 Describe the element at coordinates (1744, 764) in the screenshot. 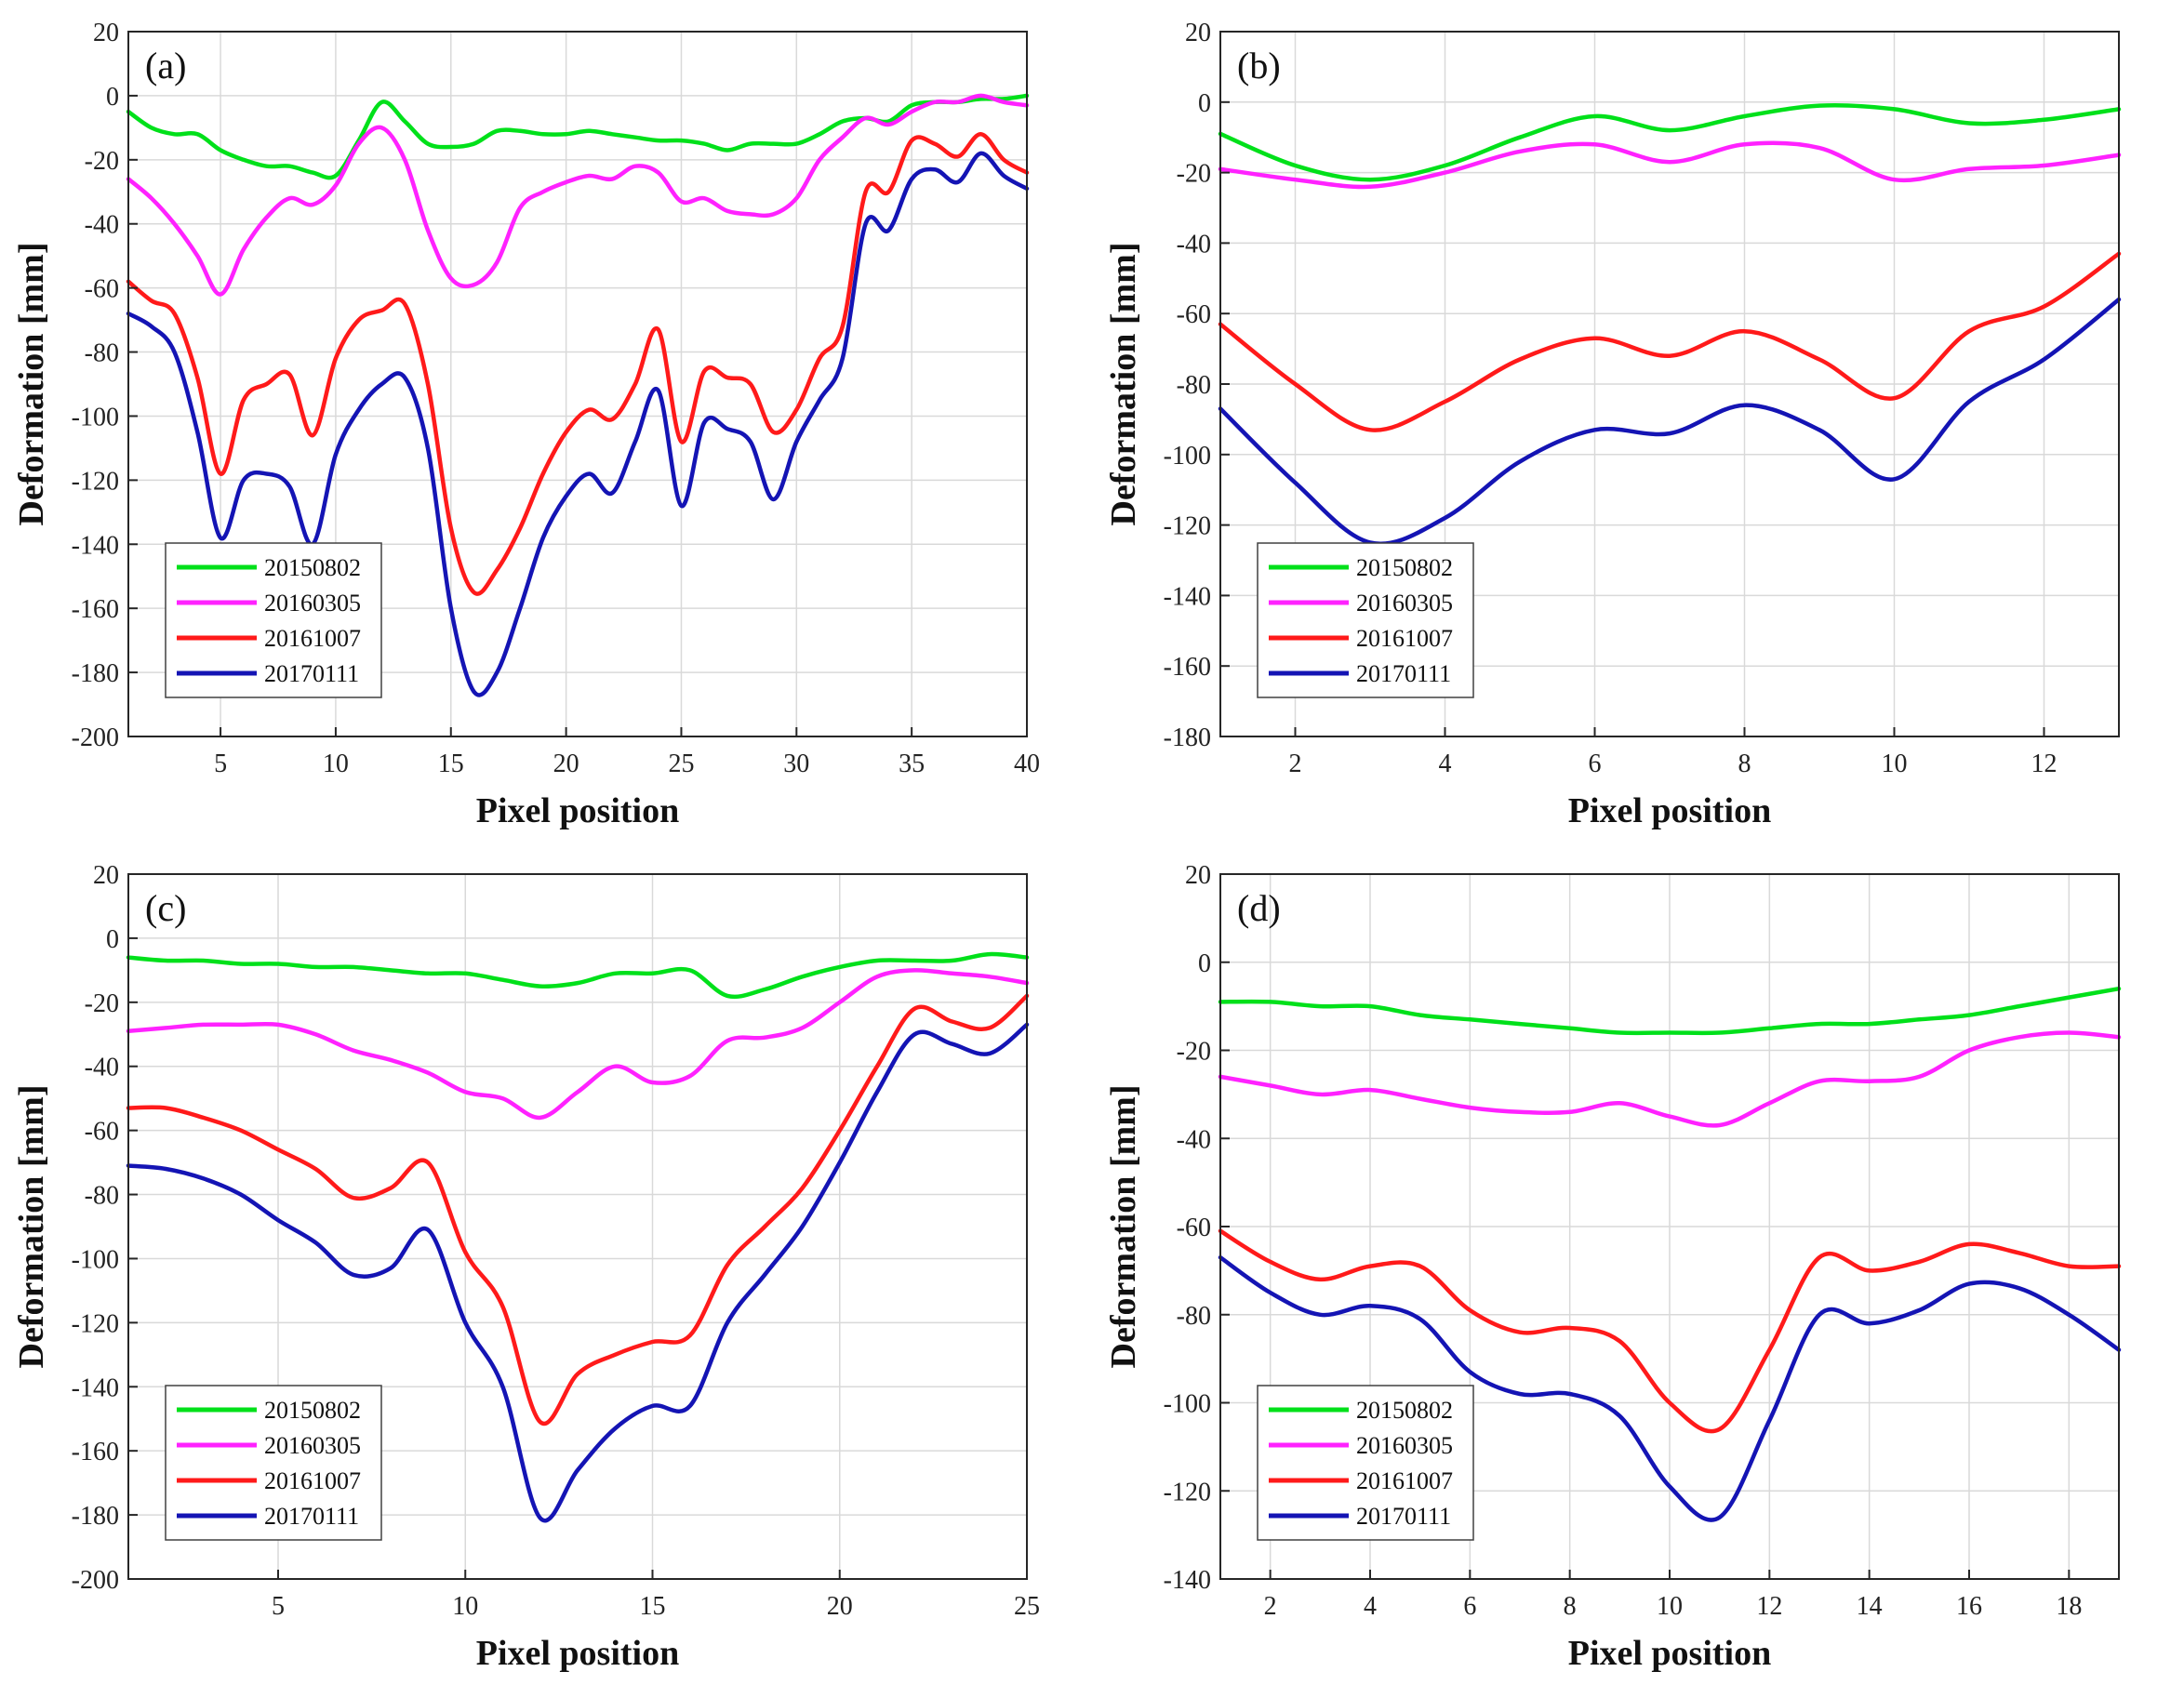

I see `x-tick-label: 8` at that location.